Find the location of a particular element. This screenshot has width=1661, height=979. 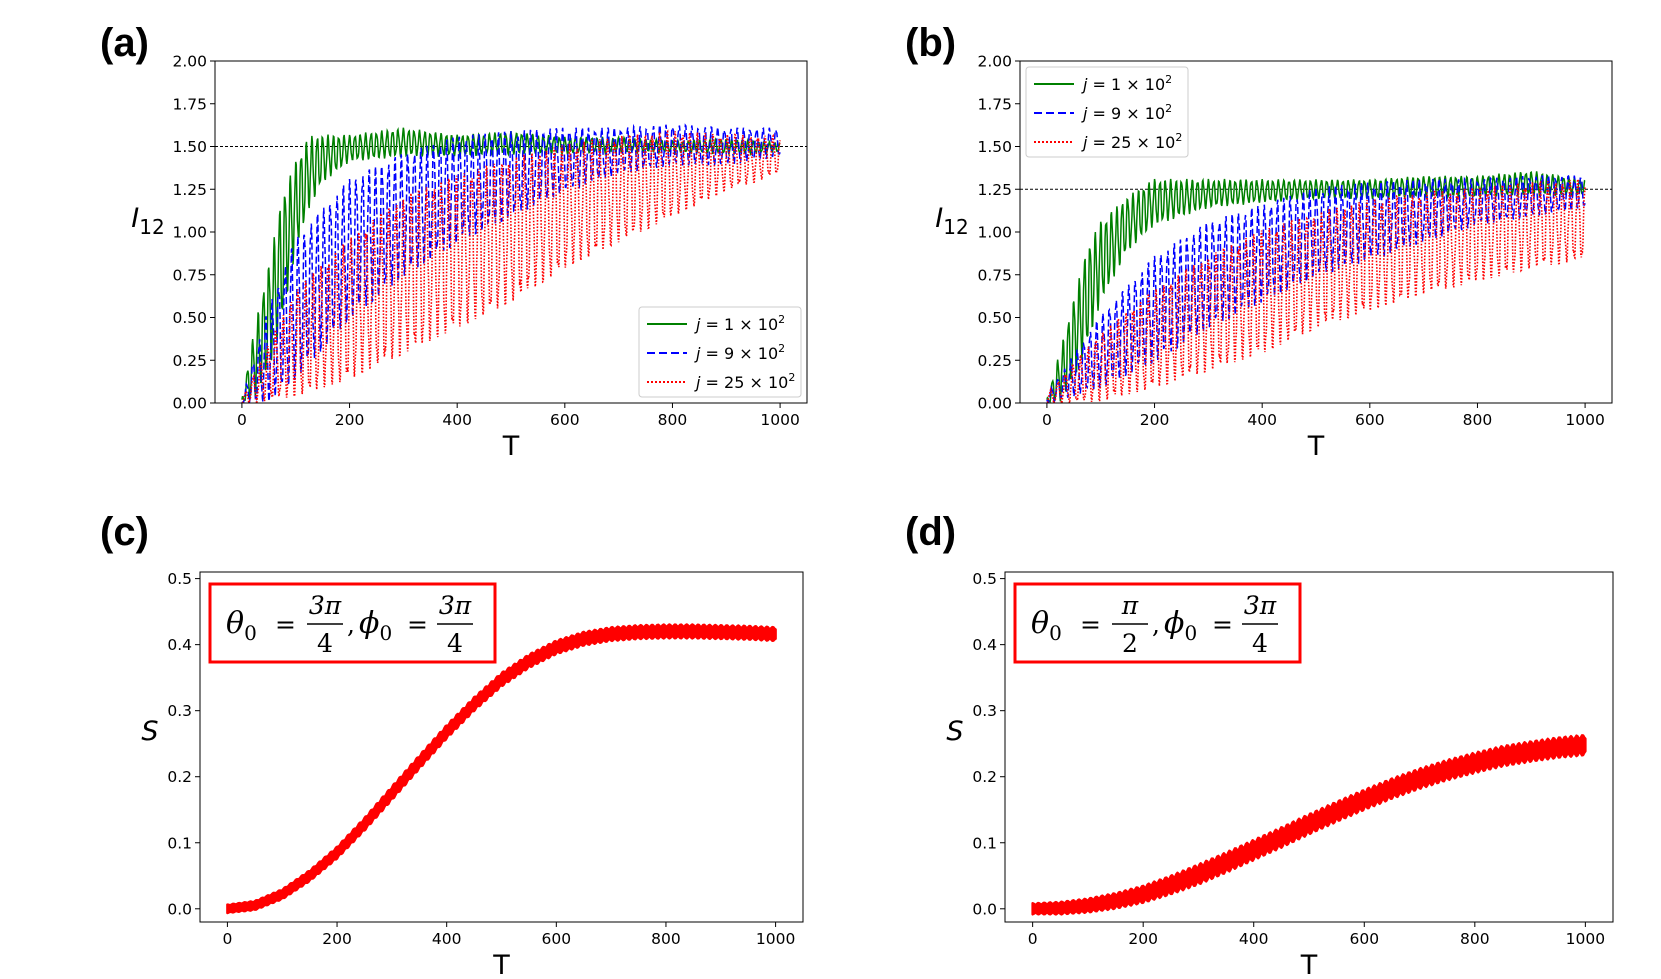

y-axis-label-d: S is located at coordinates (954, 731).